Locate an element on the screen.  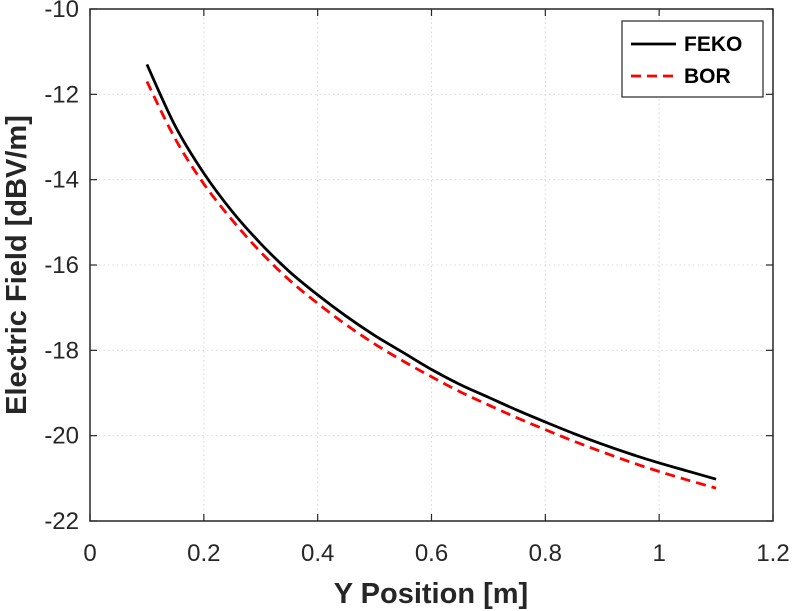
y-tick-label: -10 is located at coordinates (61, 11).